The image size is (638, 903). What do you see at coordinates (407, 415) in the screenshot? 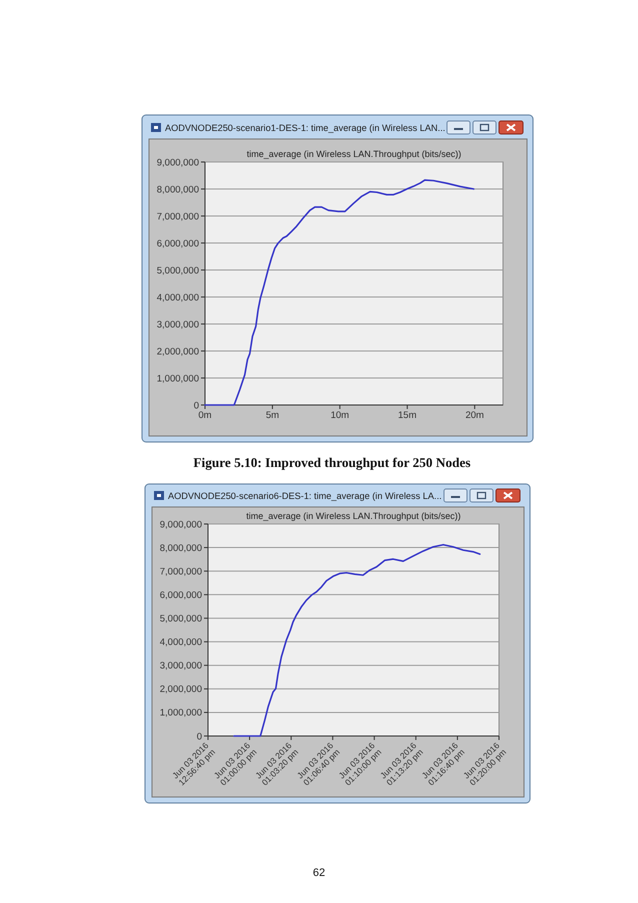
I see `x-tick-label: 15m` at bounding box center [407, 415].